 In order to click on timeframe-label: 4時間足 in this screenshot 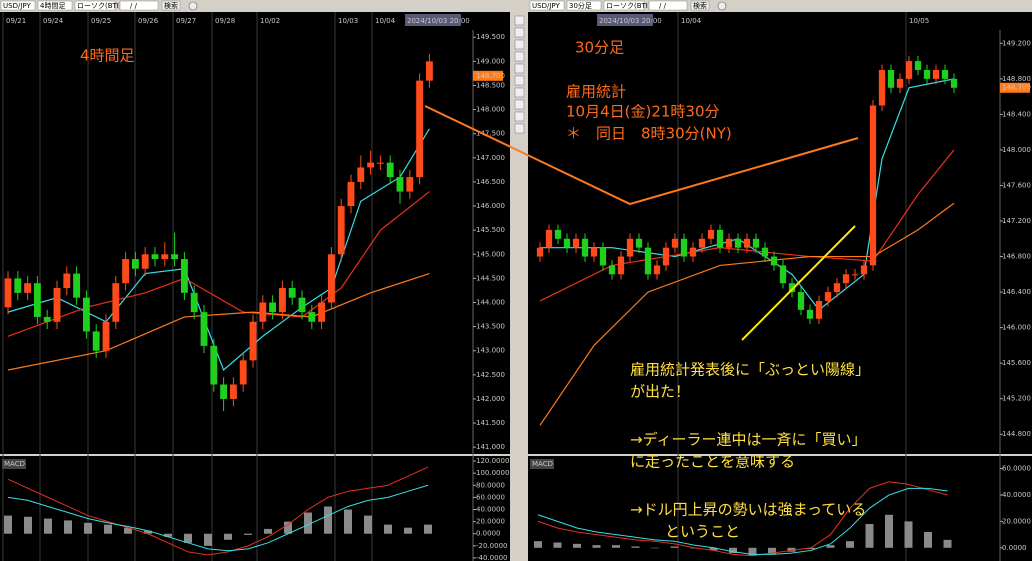, I will do `click(107, 56)`.